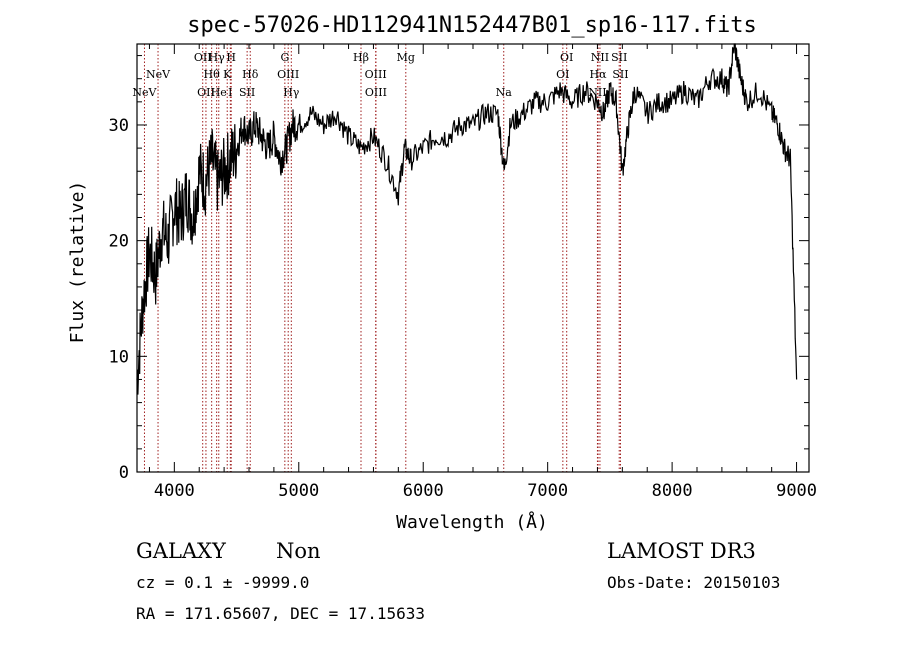 Image resolution: width=900 pixels, height=649 pixels. I want to click on survey-label: LAMOST DR3, so click(681, 551).